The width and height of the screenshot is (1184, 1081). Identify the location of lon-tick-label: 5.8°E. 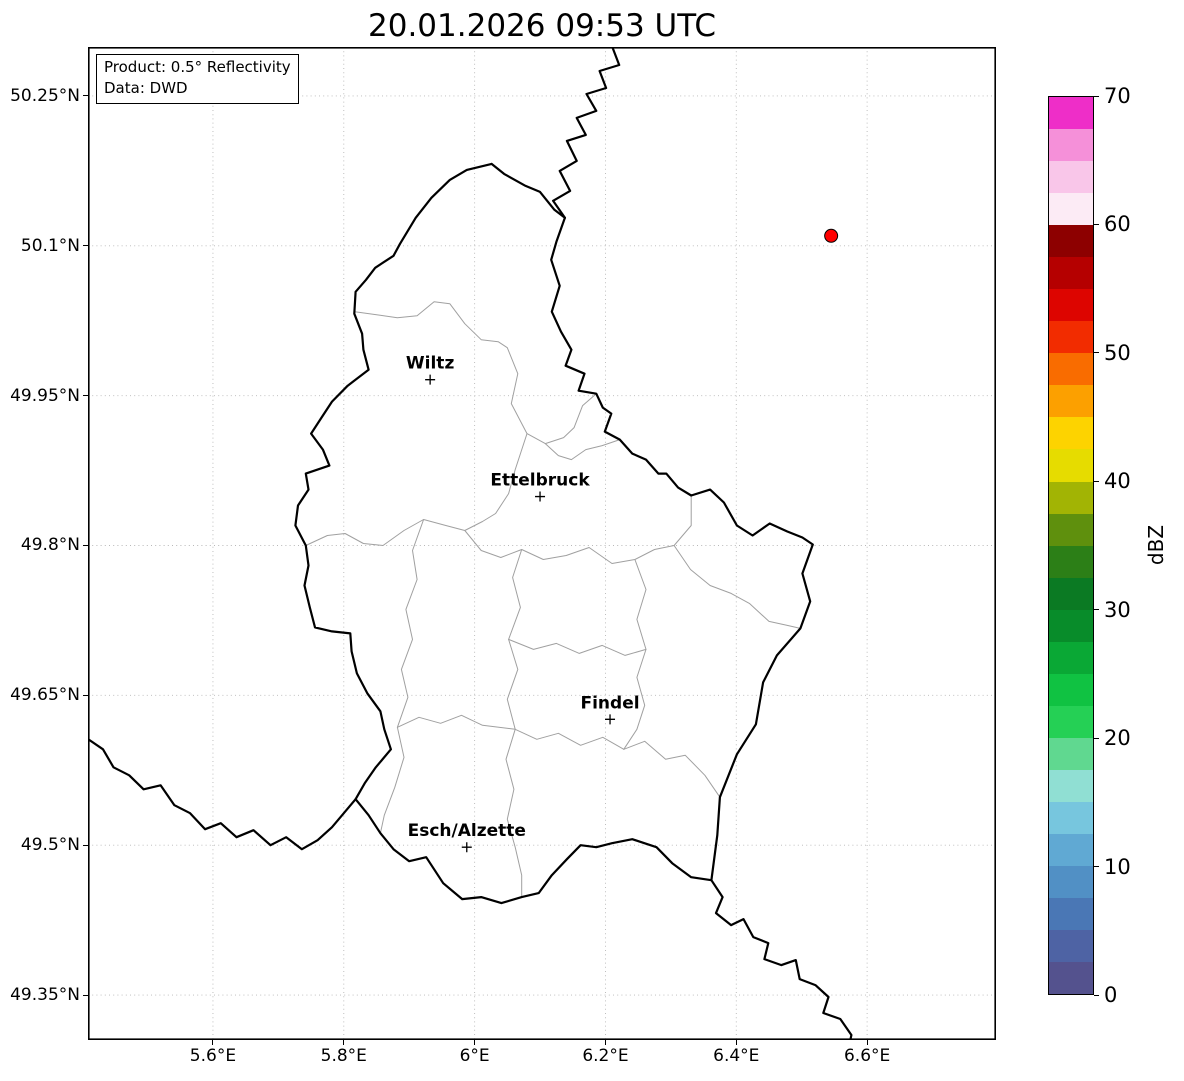
(343, 1056).